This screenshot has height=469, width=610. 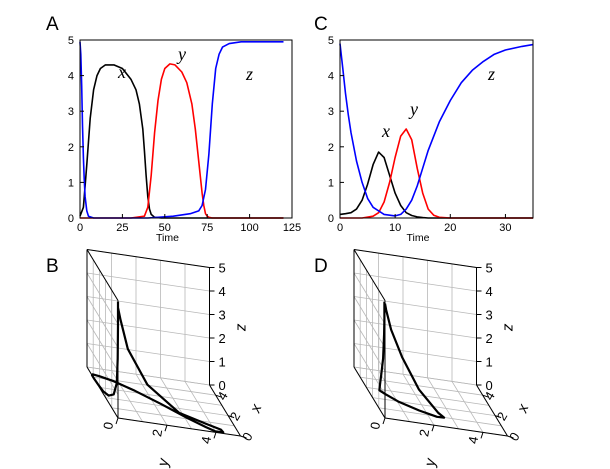 I want to click on series-label-z: z, so click(x=249, y=74).